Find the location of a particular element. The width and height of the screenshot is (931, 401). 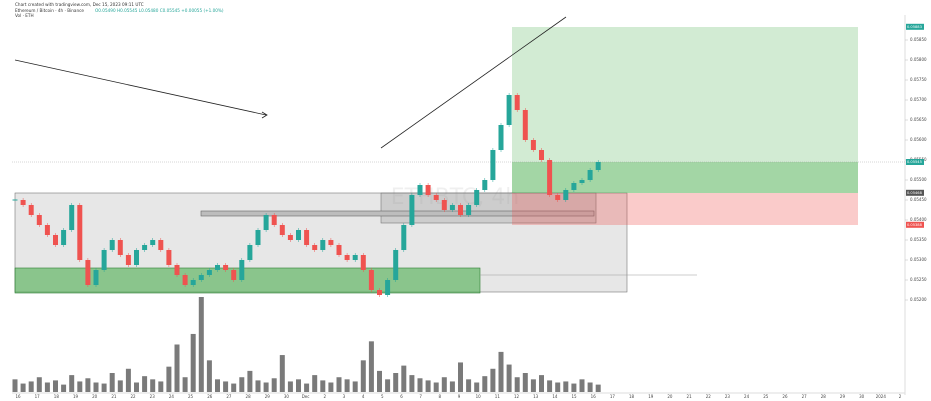

x-tick-label: 12 is located at coordinates (517, 396).